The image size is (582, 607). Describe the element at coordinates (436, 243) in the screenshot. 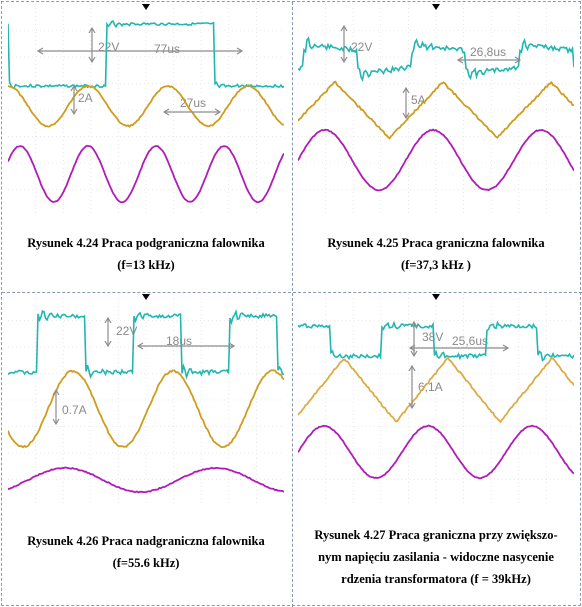

I see `caption-line: Rysunek 4.25 Praca graniczna falownika` at that location.